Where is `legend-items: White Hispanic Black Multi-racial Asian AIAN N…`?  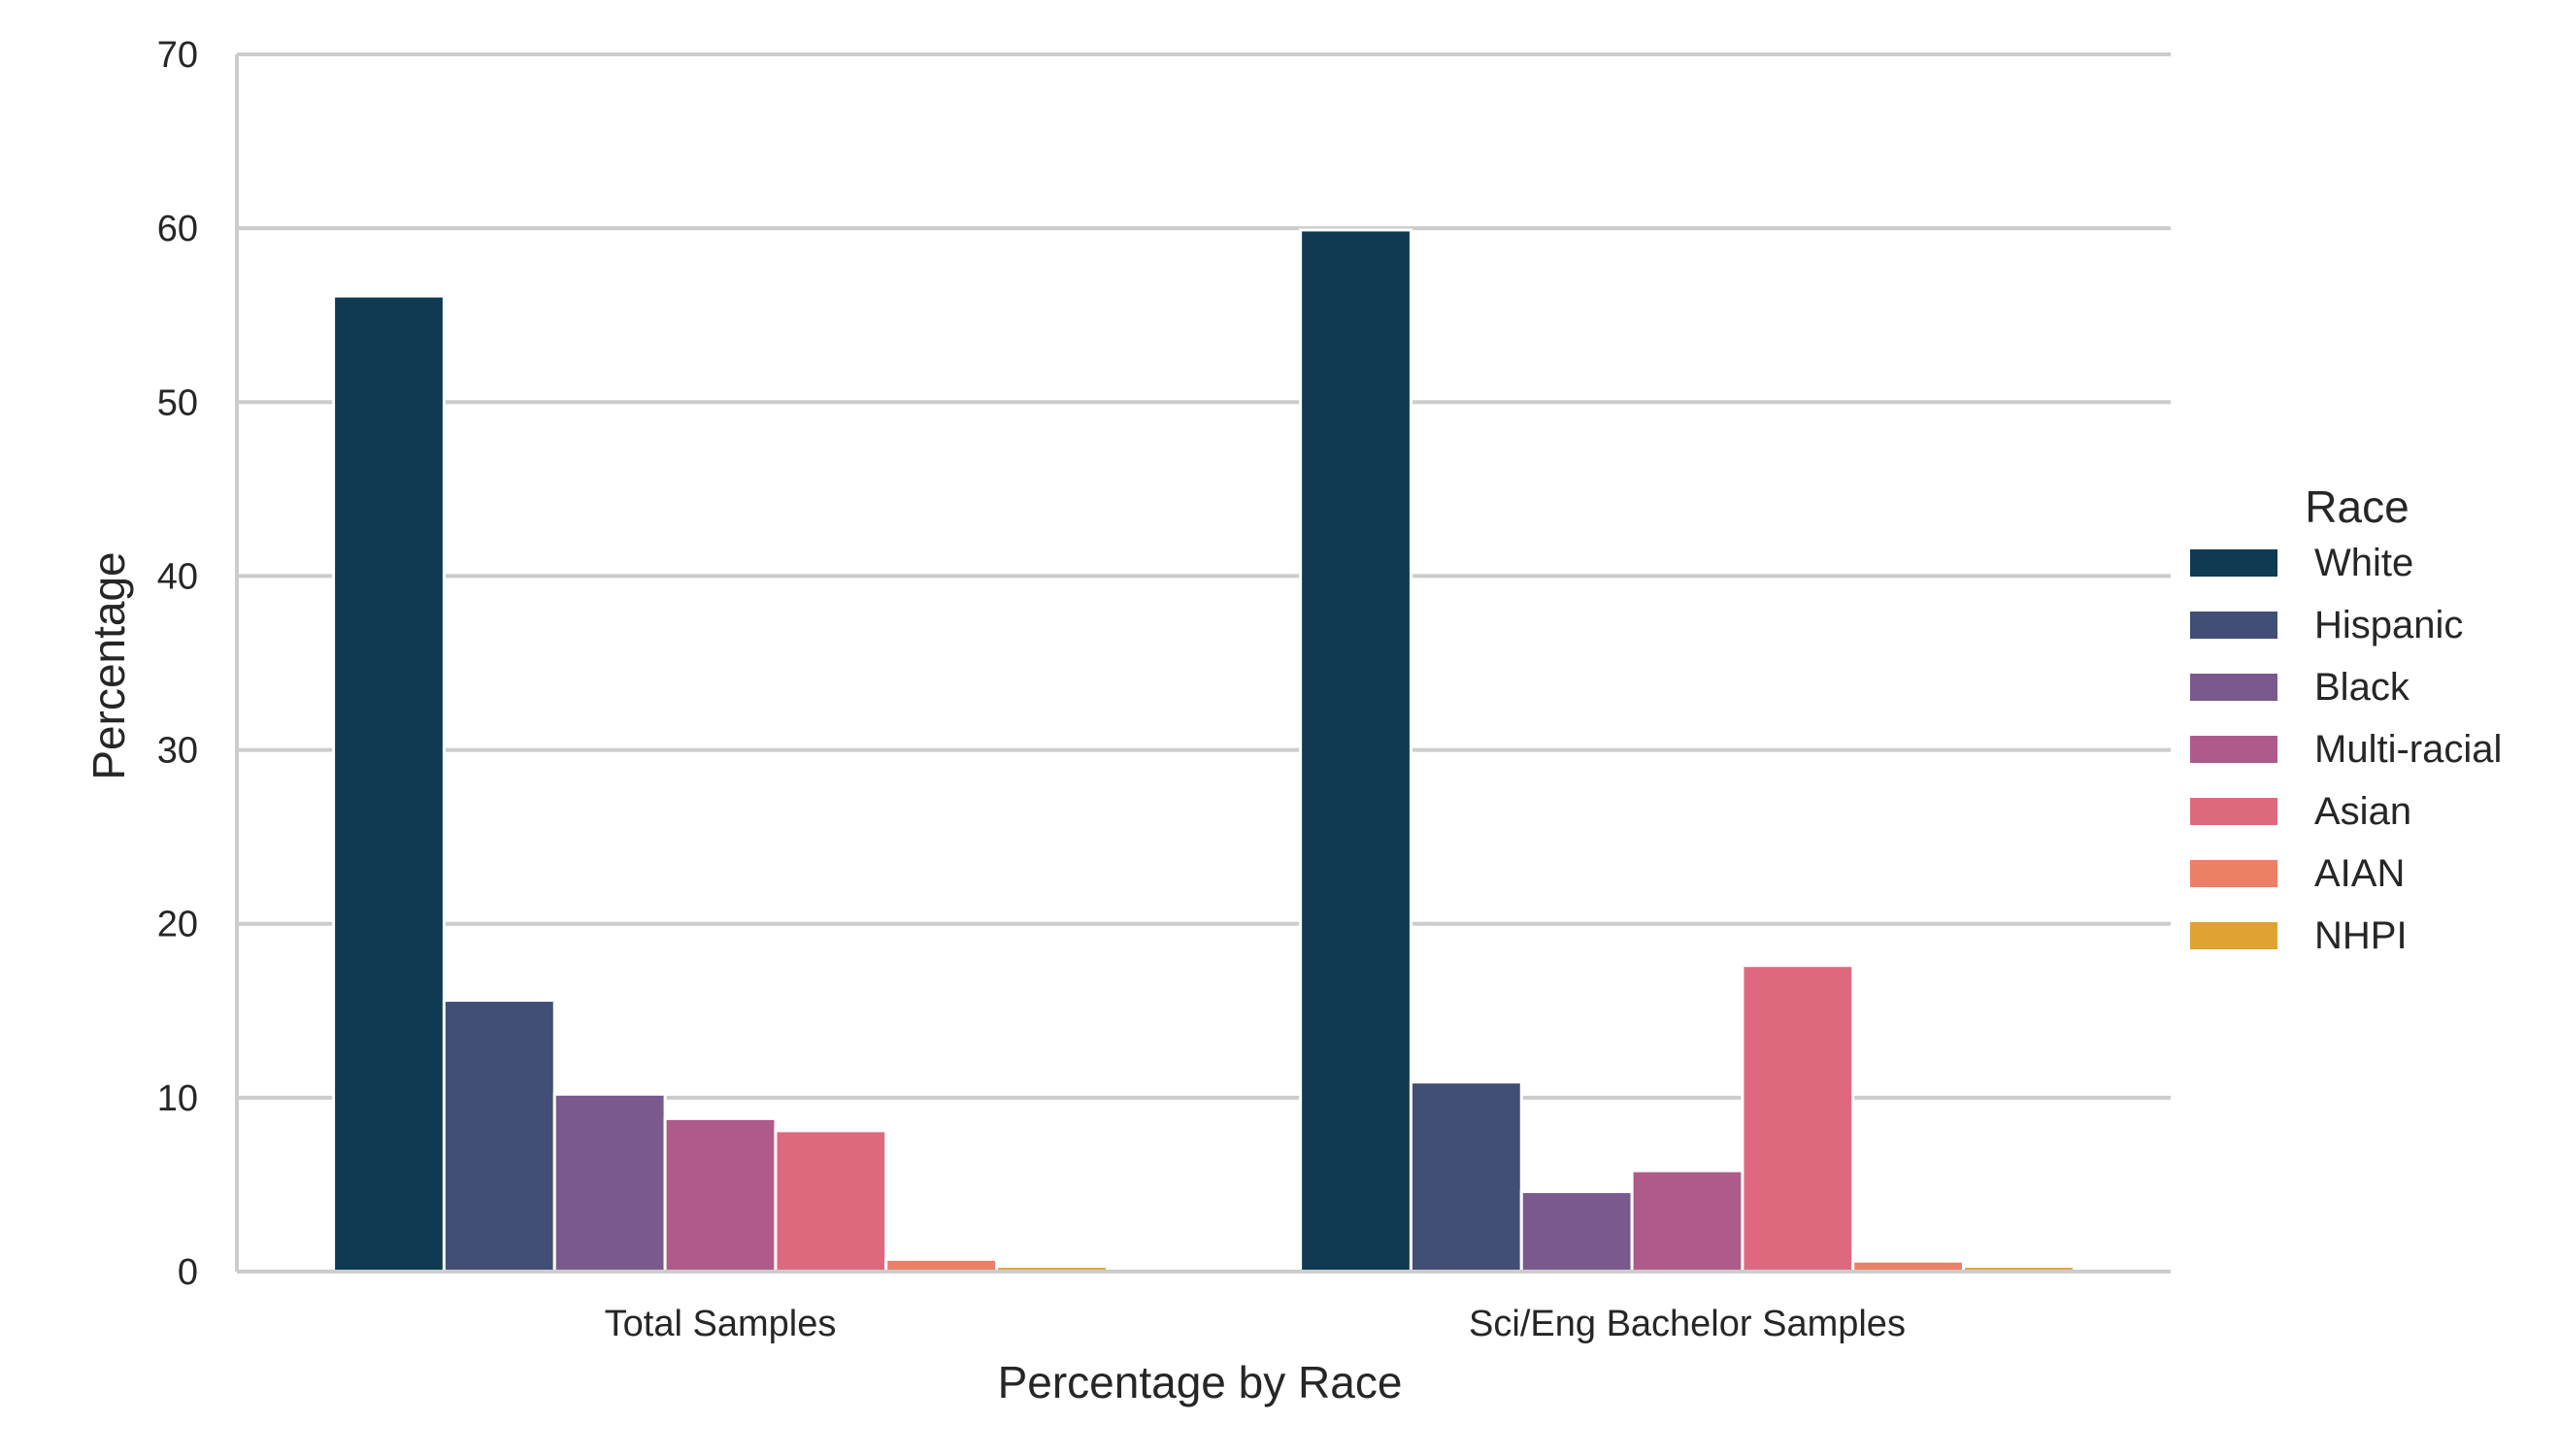
legend-items: White Hispanic Black Multi-racial Asian AIAN N… is located at coordinates (2346, 749).